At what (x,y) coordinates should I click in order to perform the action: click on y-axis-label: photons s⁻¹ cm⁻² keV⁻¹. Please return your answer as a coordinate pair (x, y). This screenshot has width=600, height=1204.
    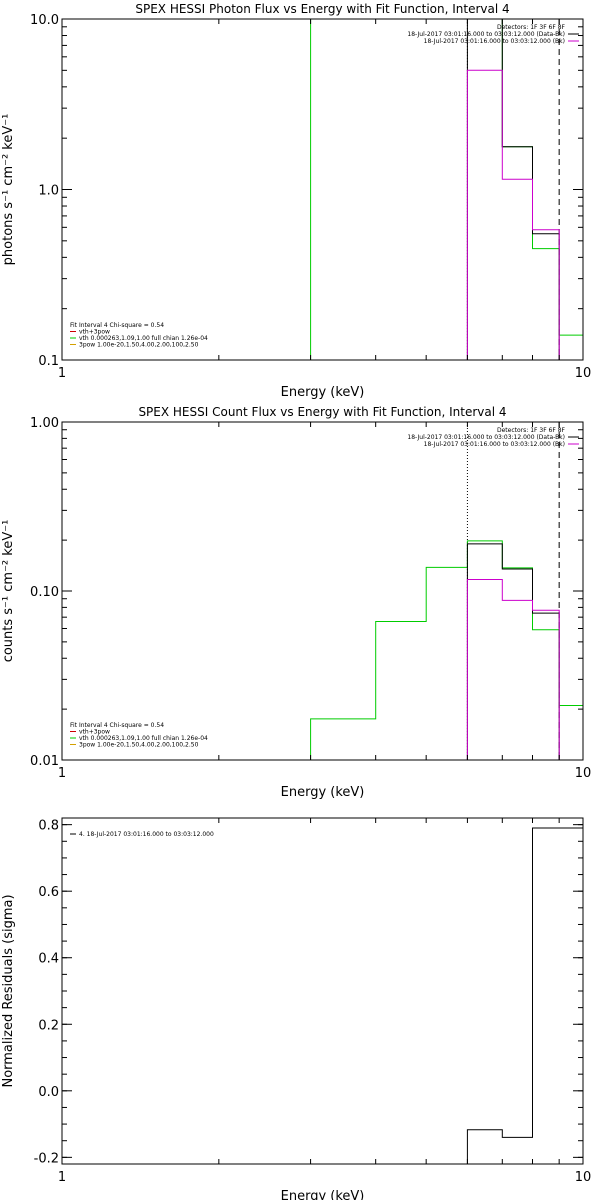
    Looking at the image, I should click on (8, 190).